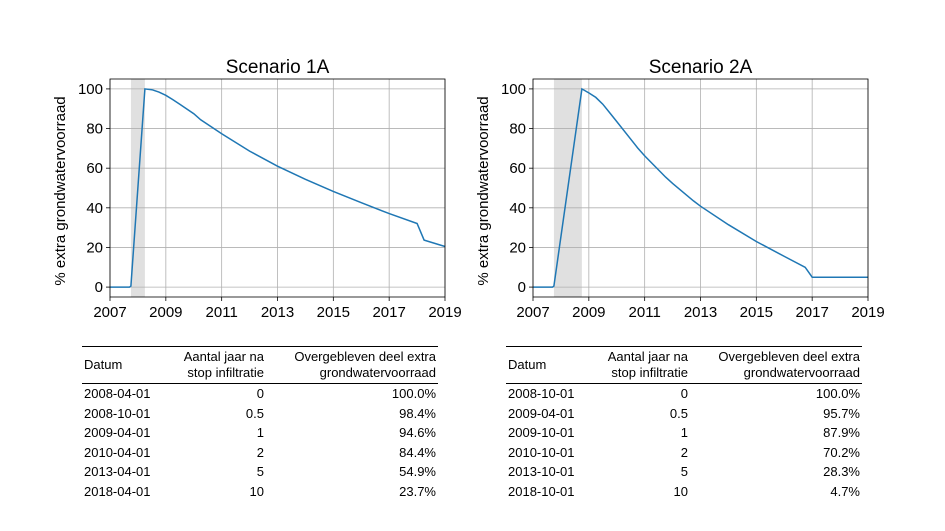  I want to click on cell-overgebleven-deel: 54.9%, so click(417, 471).